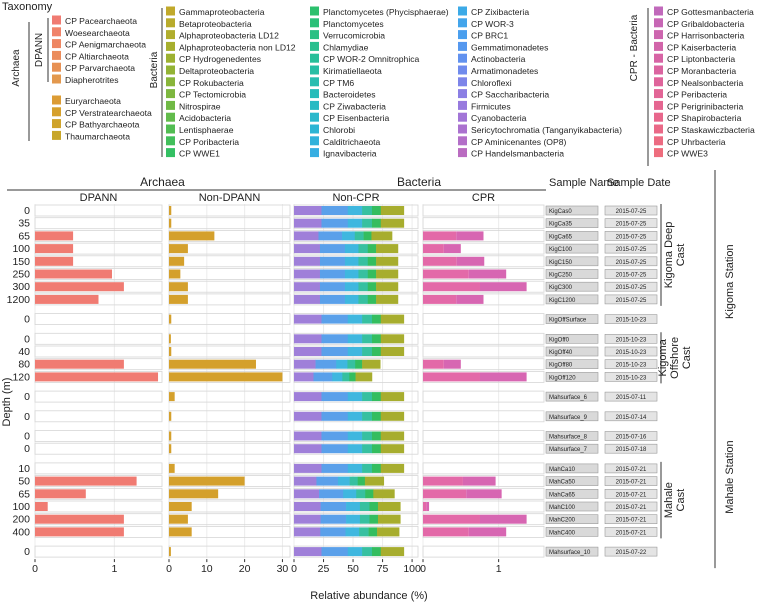 The width and height of the screenshot is (759, 603). Describe the element at coordinates (229, 436) in the screenshot. I see `bar-frame-p1-r15` at that location.